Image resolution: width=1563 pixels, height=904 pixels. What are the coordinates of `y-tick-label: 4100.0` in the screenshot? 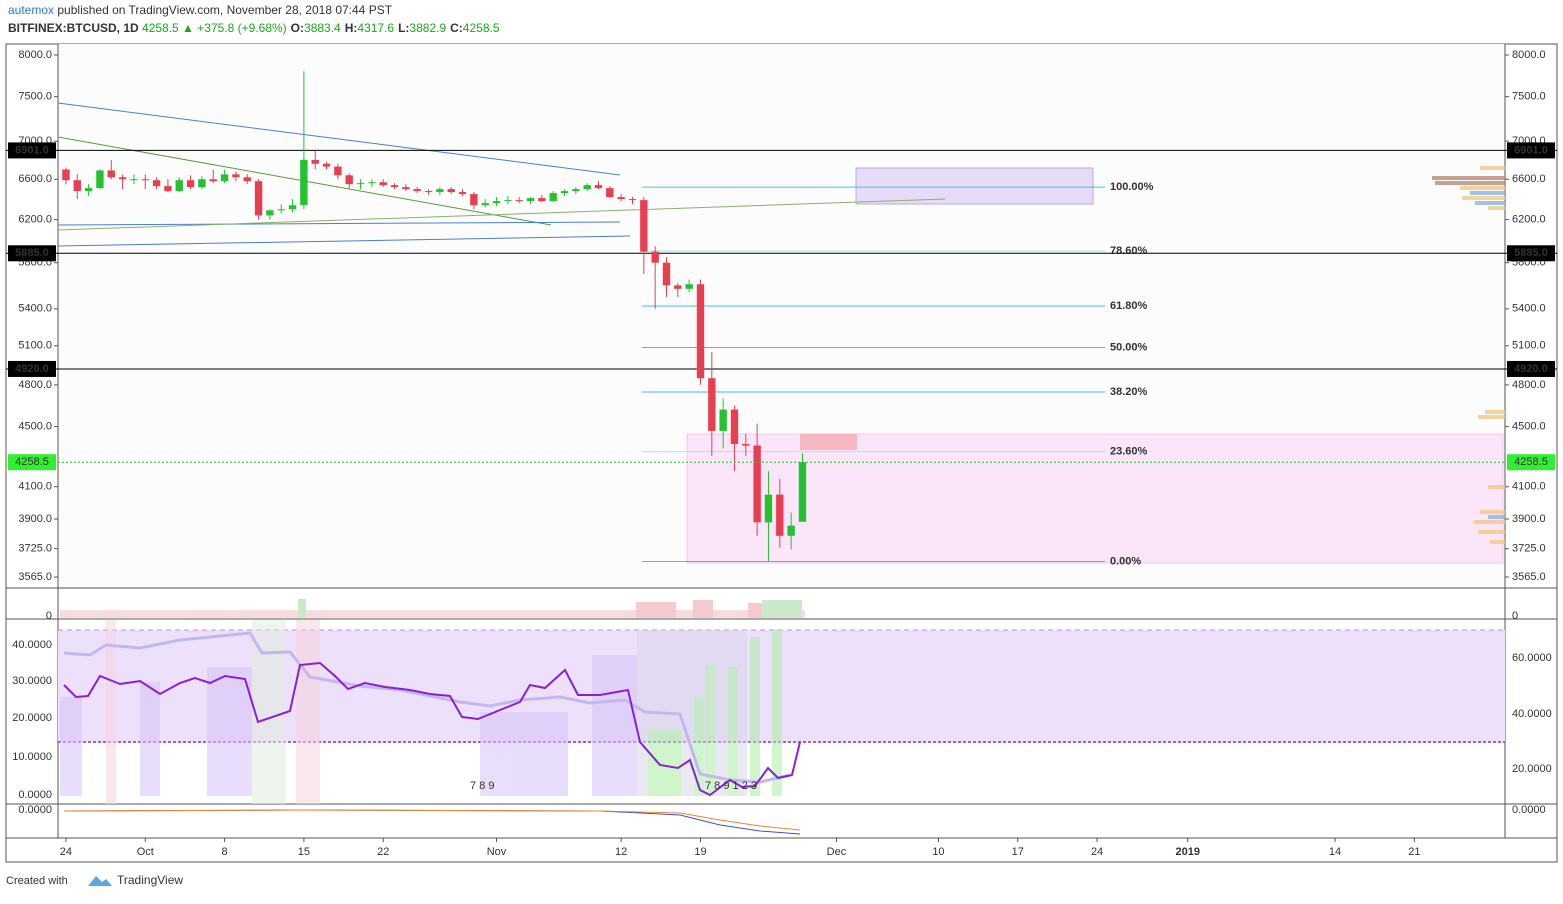 It's located at (1529, 487).